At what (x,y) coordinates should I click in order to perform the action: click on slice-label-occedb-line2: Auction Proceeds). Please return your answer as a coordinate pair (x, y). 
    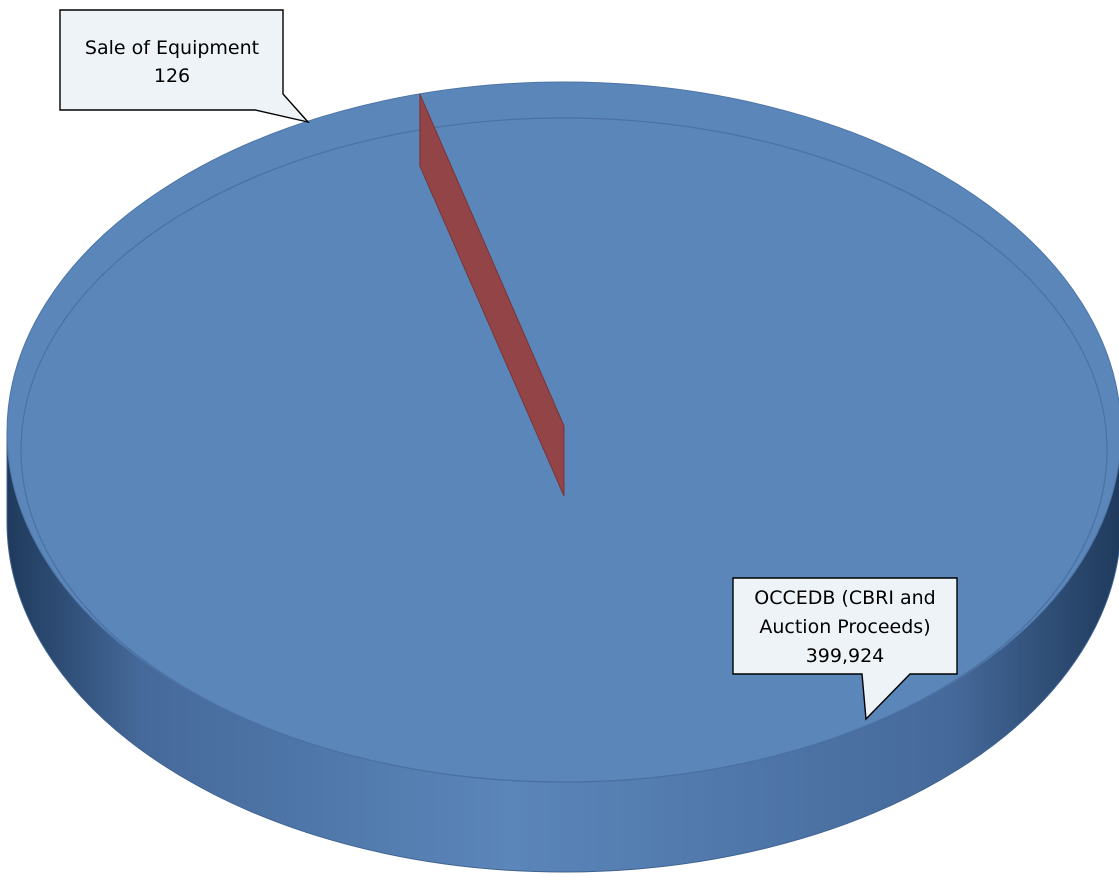
    Looking at the image, I should click on (844, 627).